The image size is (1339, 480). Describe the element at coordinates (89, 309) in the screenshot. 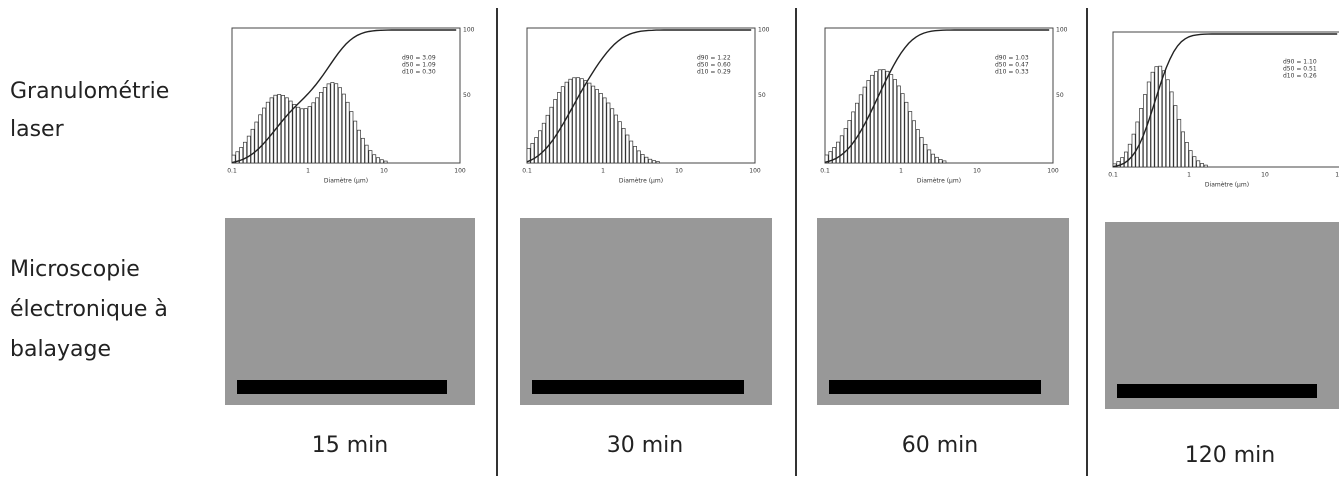

I see `row-label: électronique à` at that location.